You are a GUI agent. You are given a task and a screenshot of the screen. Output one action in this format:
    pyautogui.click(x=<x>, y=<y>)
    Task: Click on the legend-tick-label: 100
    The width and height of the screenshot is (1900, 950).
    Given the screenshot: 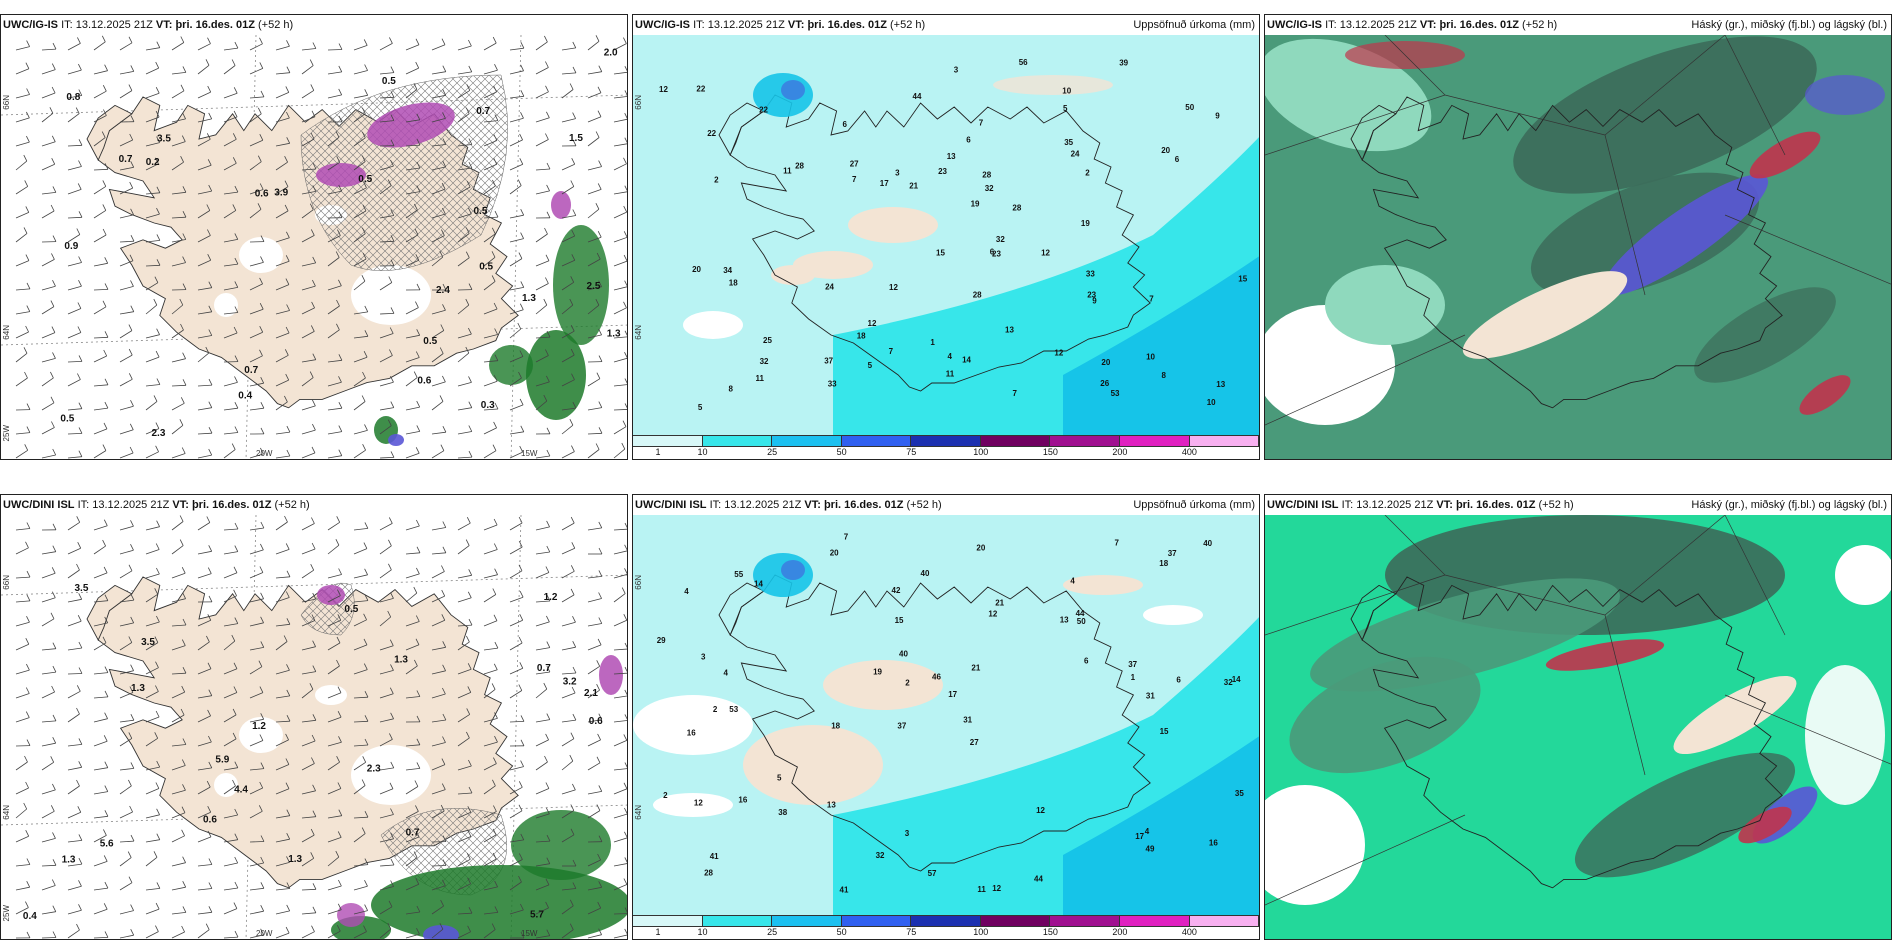 What is the action you would take?
    pyautogui.click(x=981, y=452)
    